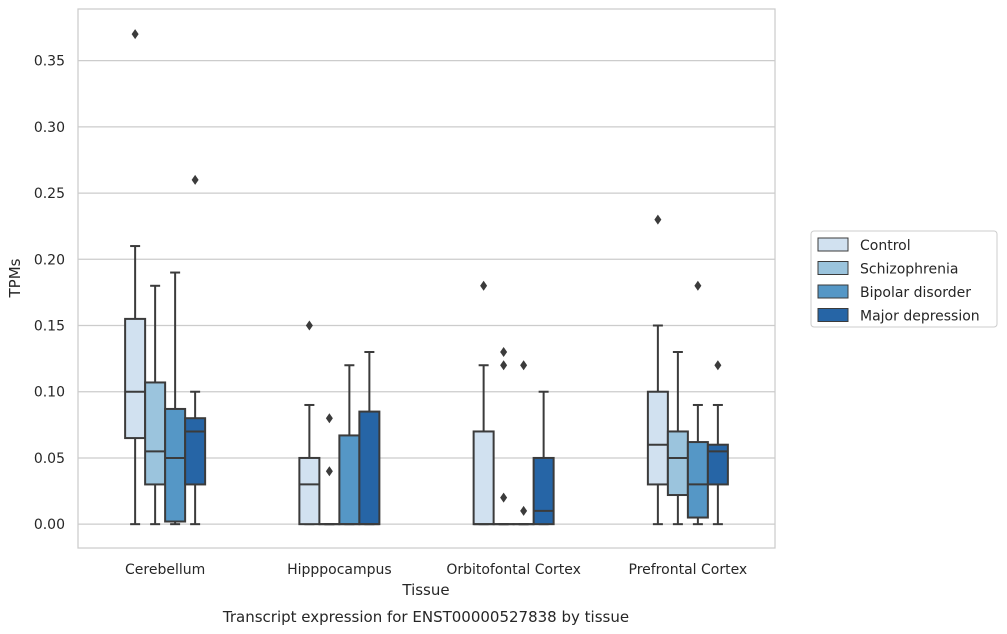  What do you see at coordinates (49, 128) in the screenshot?
I see `y-tick-label: 0.30` at bounding box center [49, 128].